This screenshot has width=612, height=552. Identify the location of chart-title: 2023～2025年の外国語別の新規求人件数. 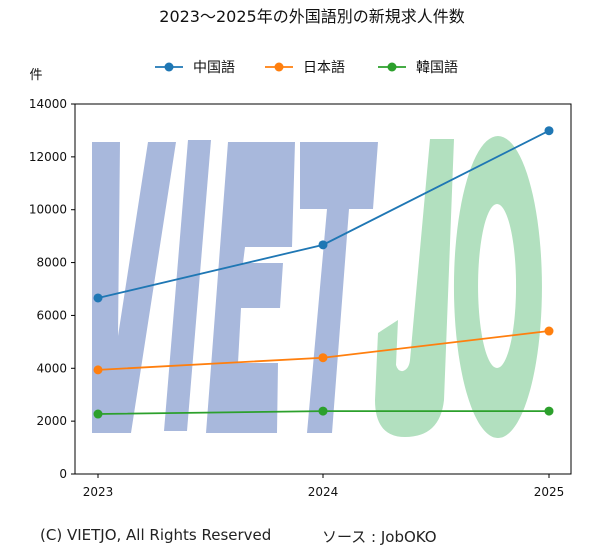
(311, 16).